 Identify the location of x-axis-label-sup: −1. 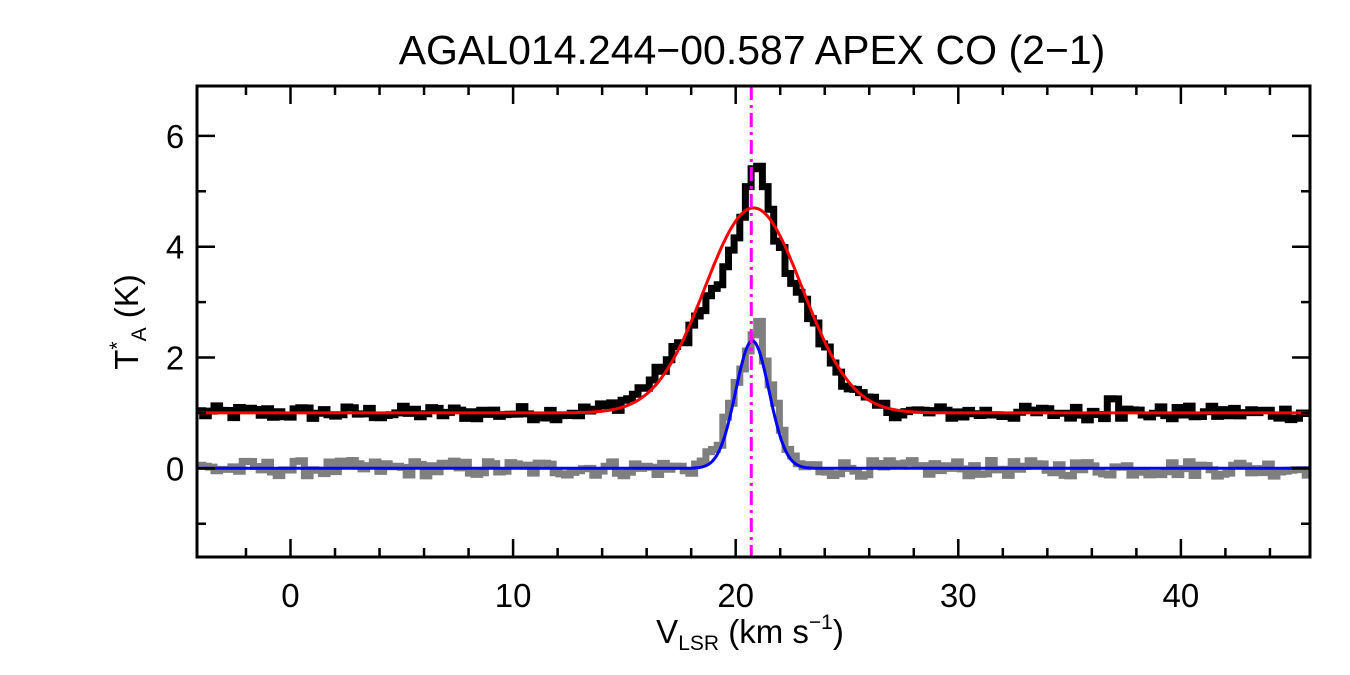
(821, 622).